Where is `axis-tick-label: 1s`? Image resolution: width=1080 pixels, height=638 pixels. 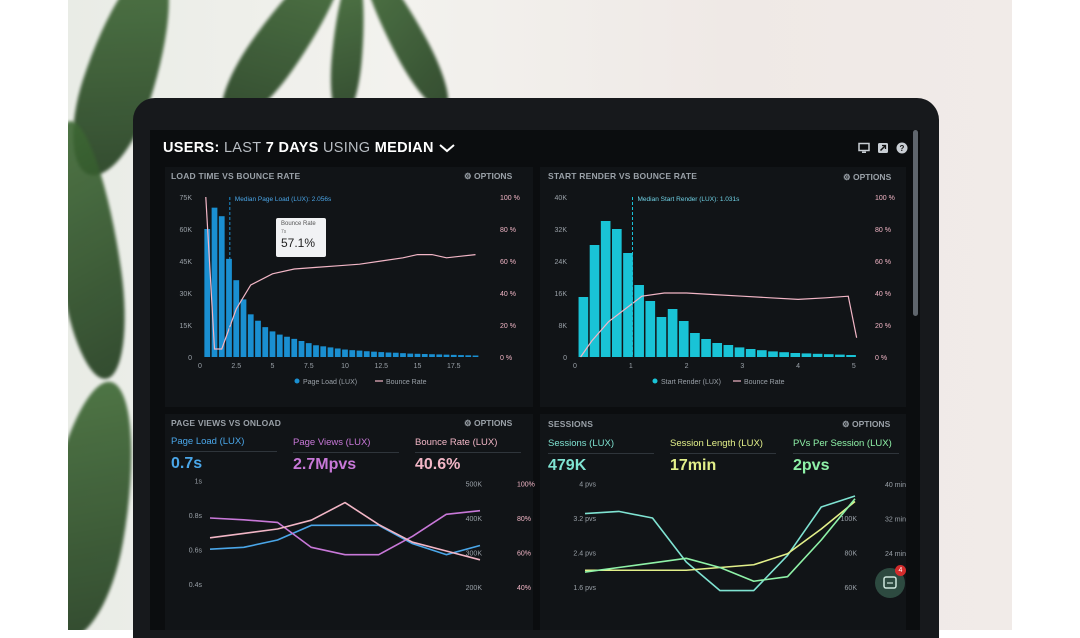 axis-tick-label: 1s is located at coordinates (199, 482).